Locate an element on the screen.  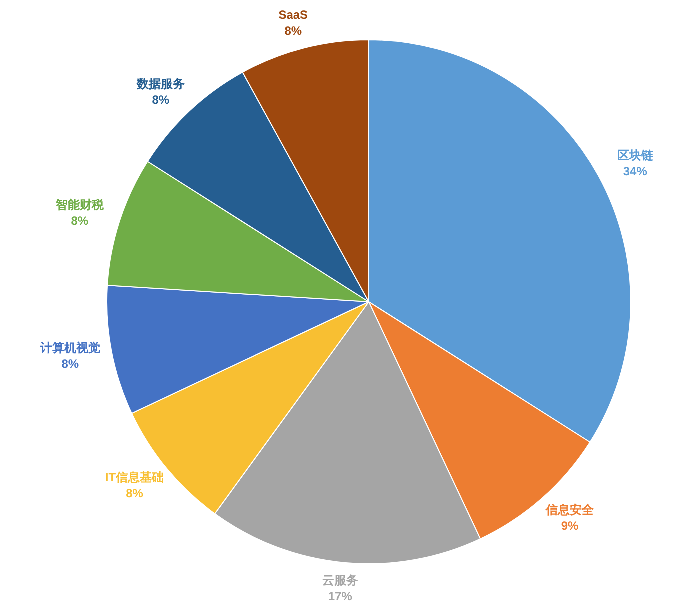
slice-label: 计算机视觉 is located at coordinates (69, 347).